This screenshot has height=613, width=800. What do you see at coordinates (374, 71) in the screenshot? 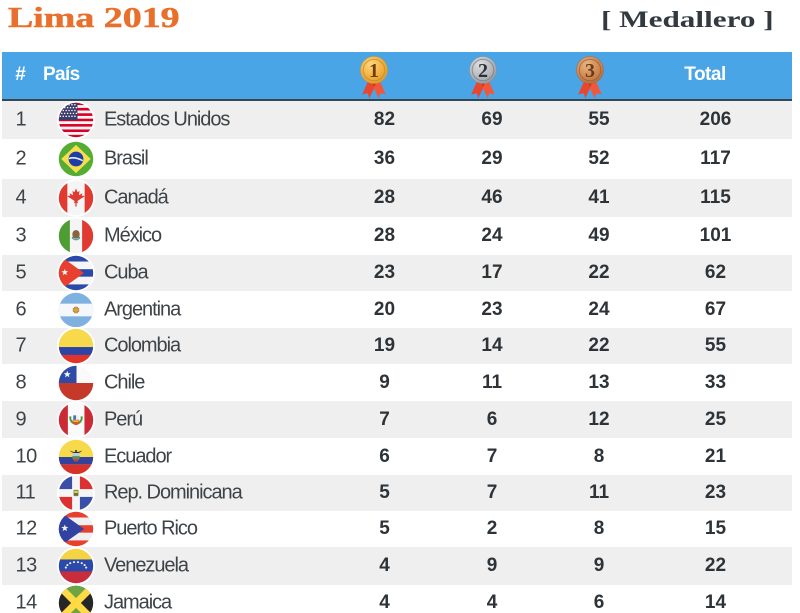
I see `svg-text: 1` at bounding box center [374, 71].